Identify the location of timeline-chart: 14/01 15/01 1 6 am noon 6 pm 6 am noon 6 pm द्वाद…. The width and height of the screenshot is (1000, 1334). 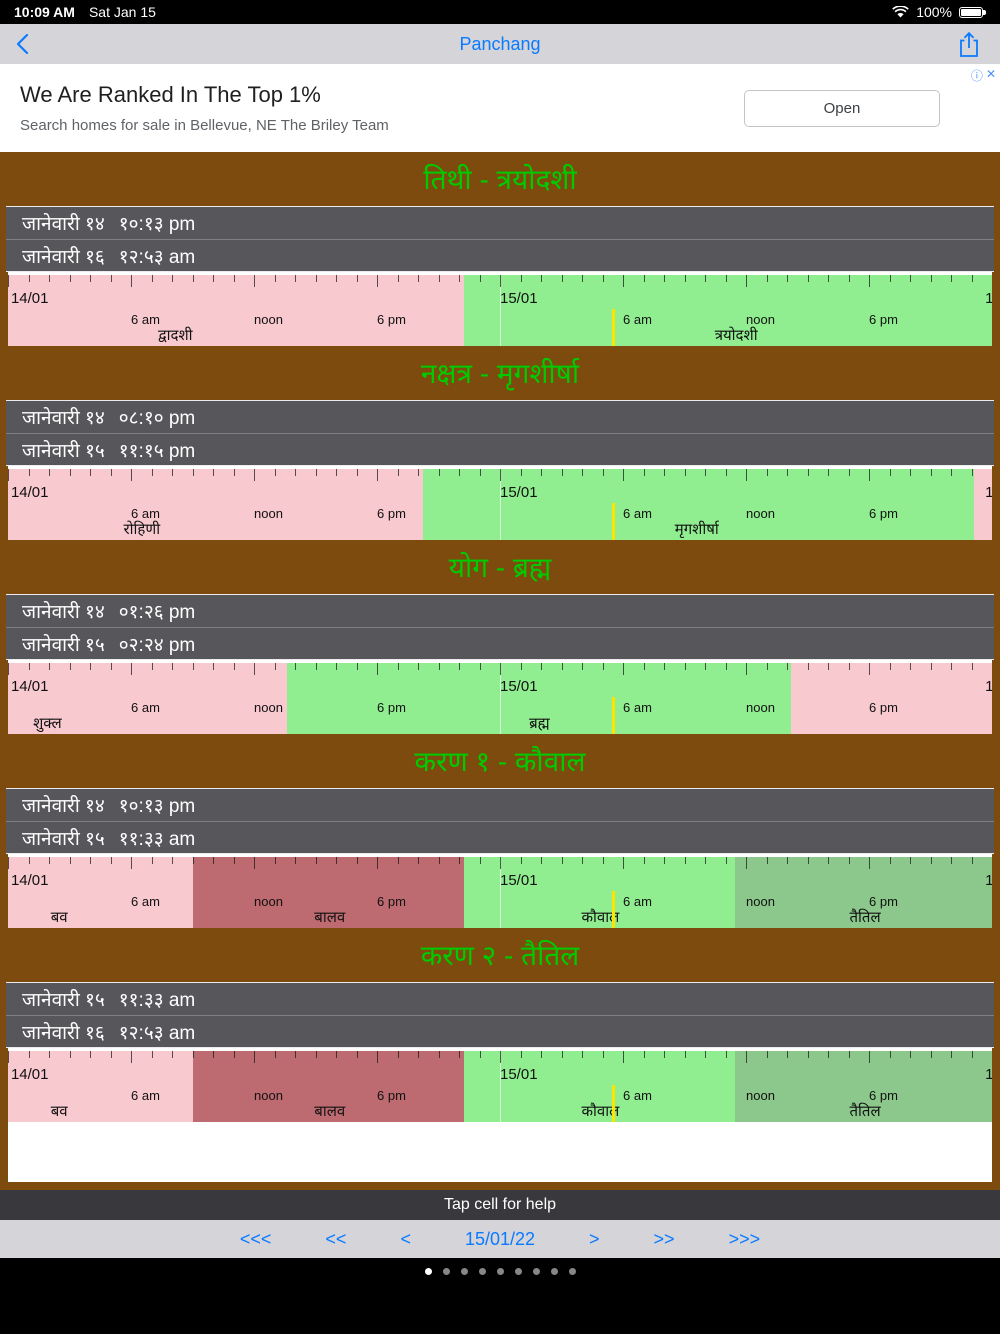
(500, 309).